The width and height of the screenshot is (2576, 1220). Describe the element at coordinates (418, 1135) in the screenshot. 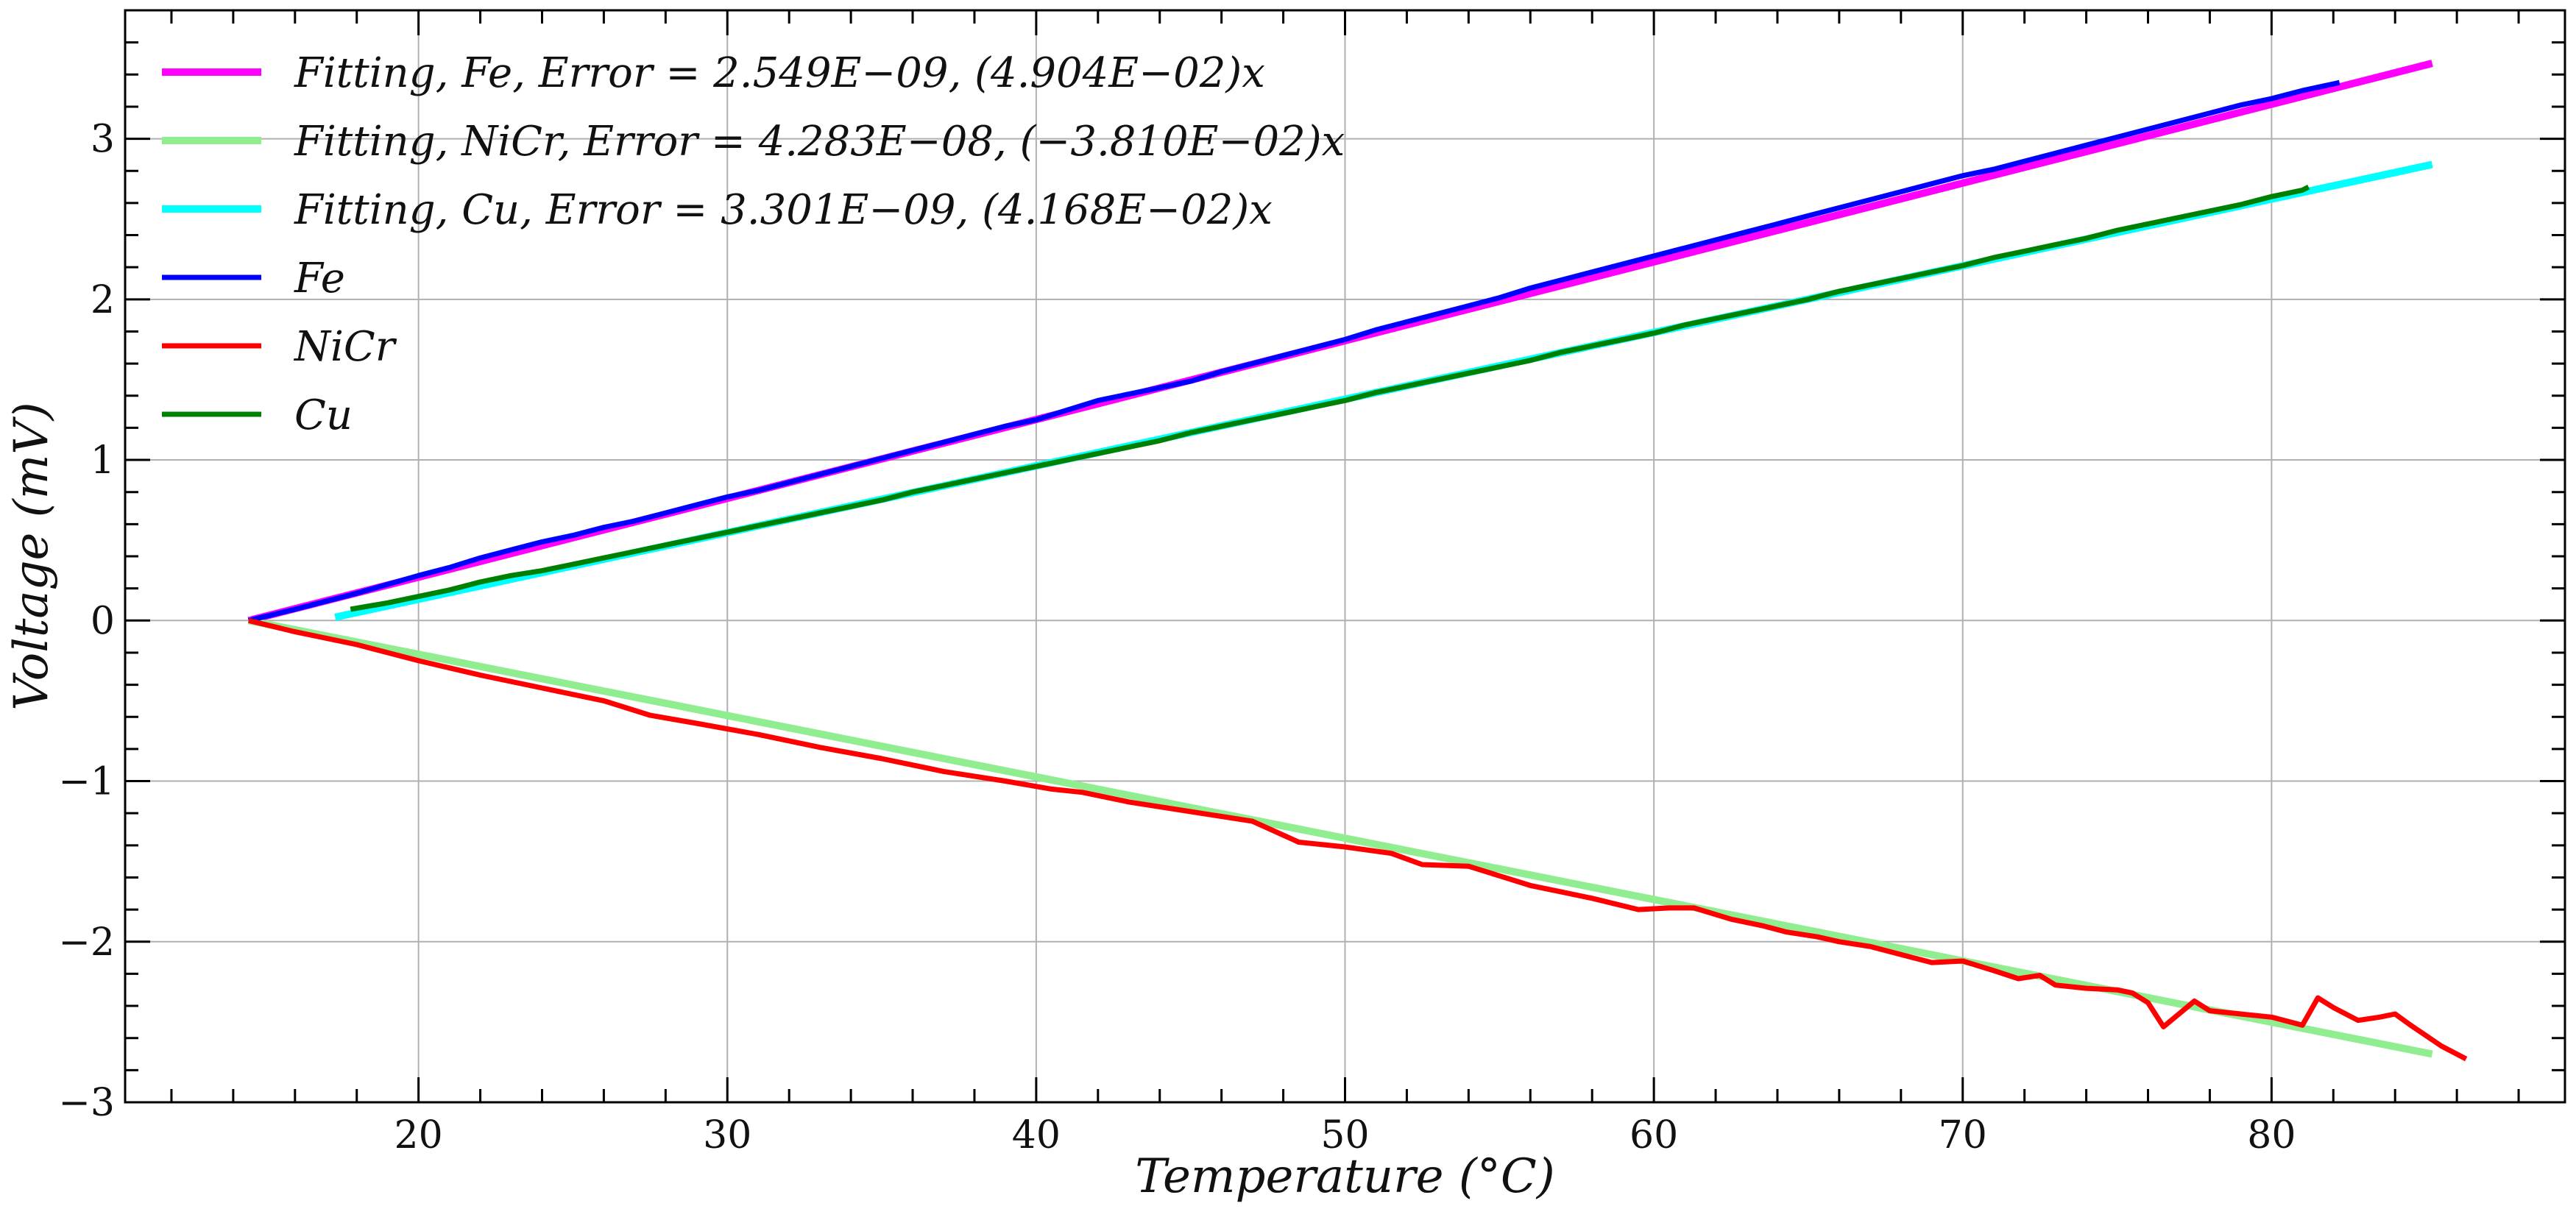

I see `x-tick-label: 20` at that location.